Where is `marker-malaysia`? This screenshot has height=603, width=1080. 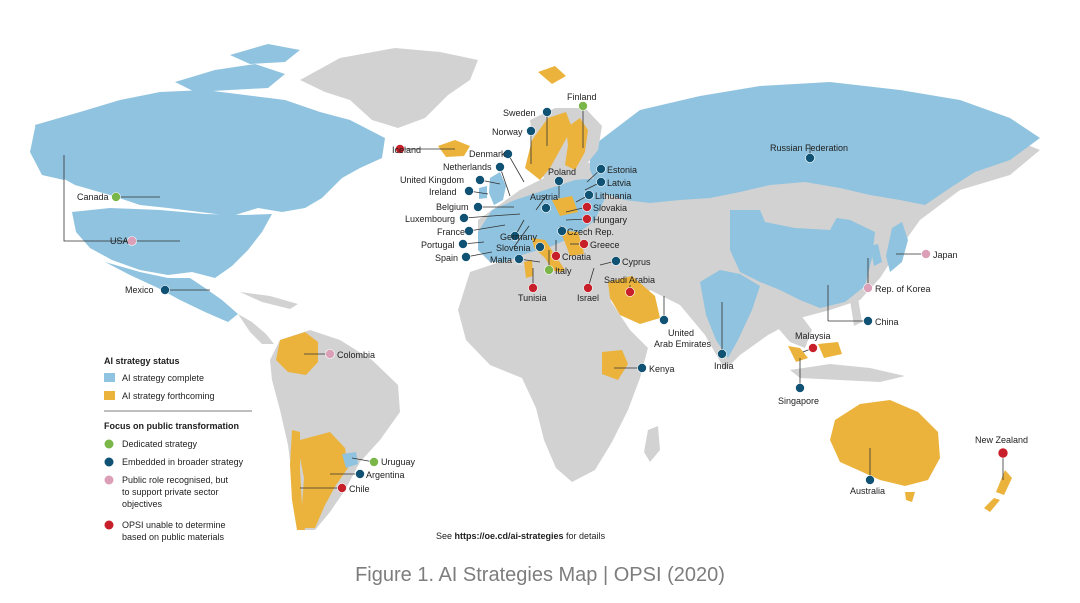 marker-malaysia is located at coordinates (813, 348).